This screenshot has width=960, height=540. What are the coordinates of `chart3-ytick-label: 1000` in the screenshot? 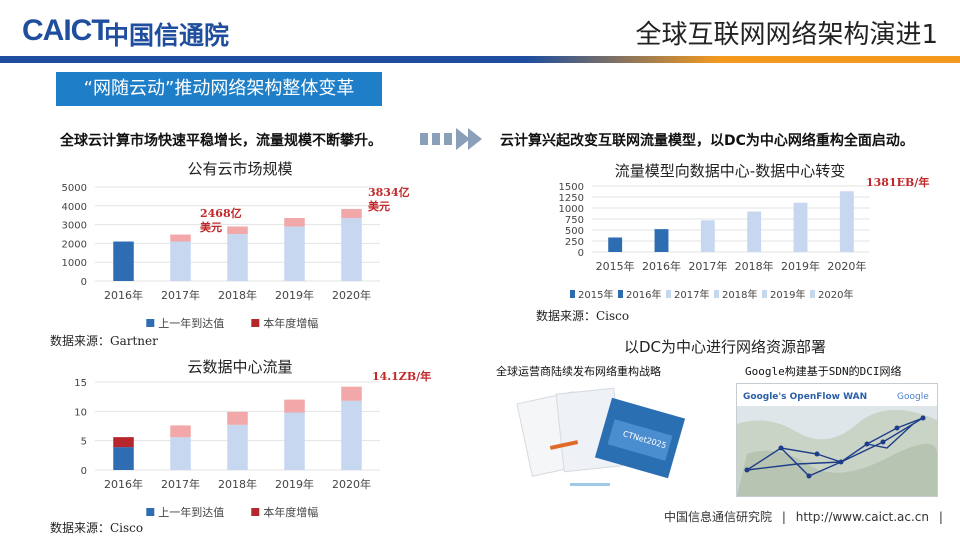 It's located at (571, 209).